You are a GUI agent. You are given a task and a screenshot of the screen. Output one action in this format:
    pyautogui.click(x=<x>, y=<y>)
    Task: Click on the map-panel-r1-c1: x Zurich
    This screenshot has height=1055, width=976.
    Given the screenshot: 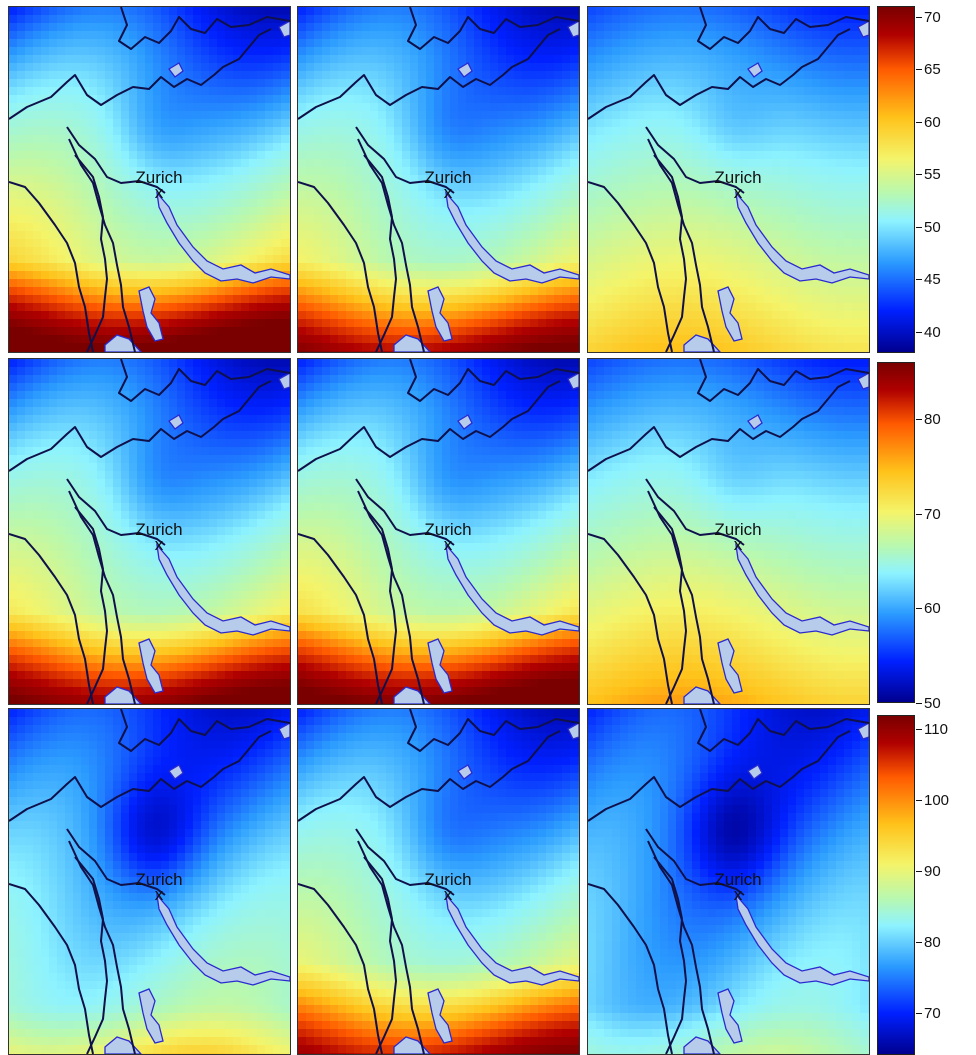 What is the action you would take?
    pyautogui.click(x=149, y=179)
    